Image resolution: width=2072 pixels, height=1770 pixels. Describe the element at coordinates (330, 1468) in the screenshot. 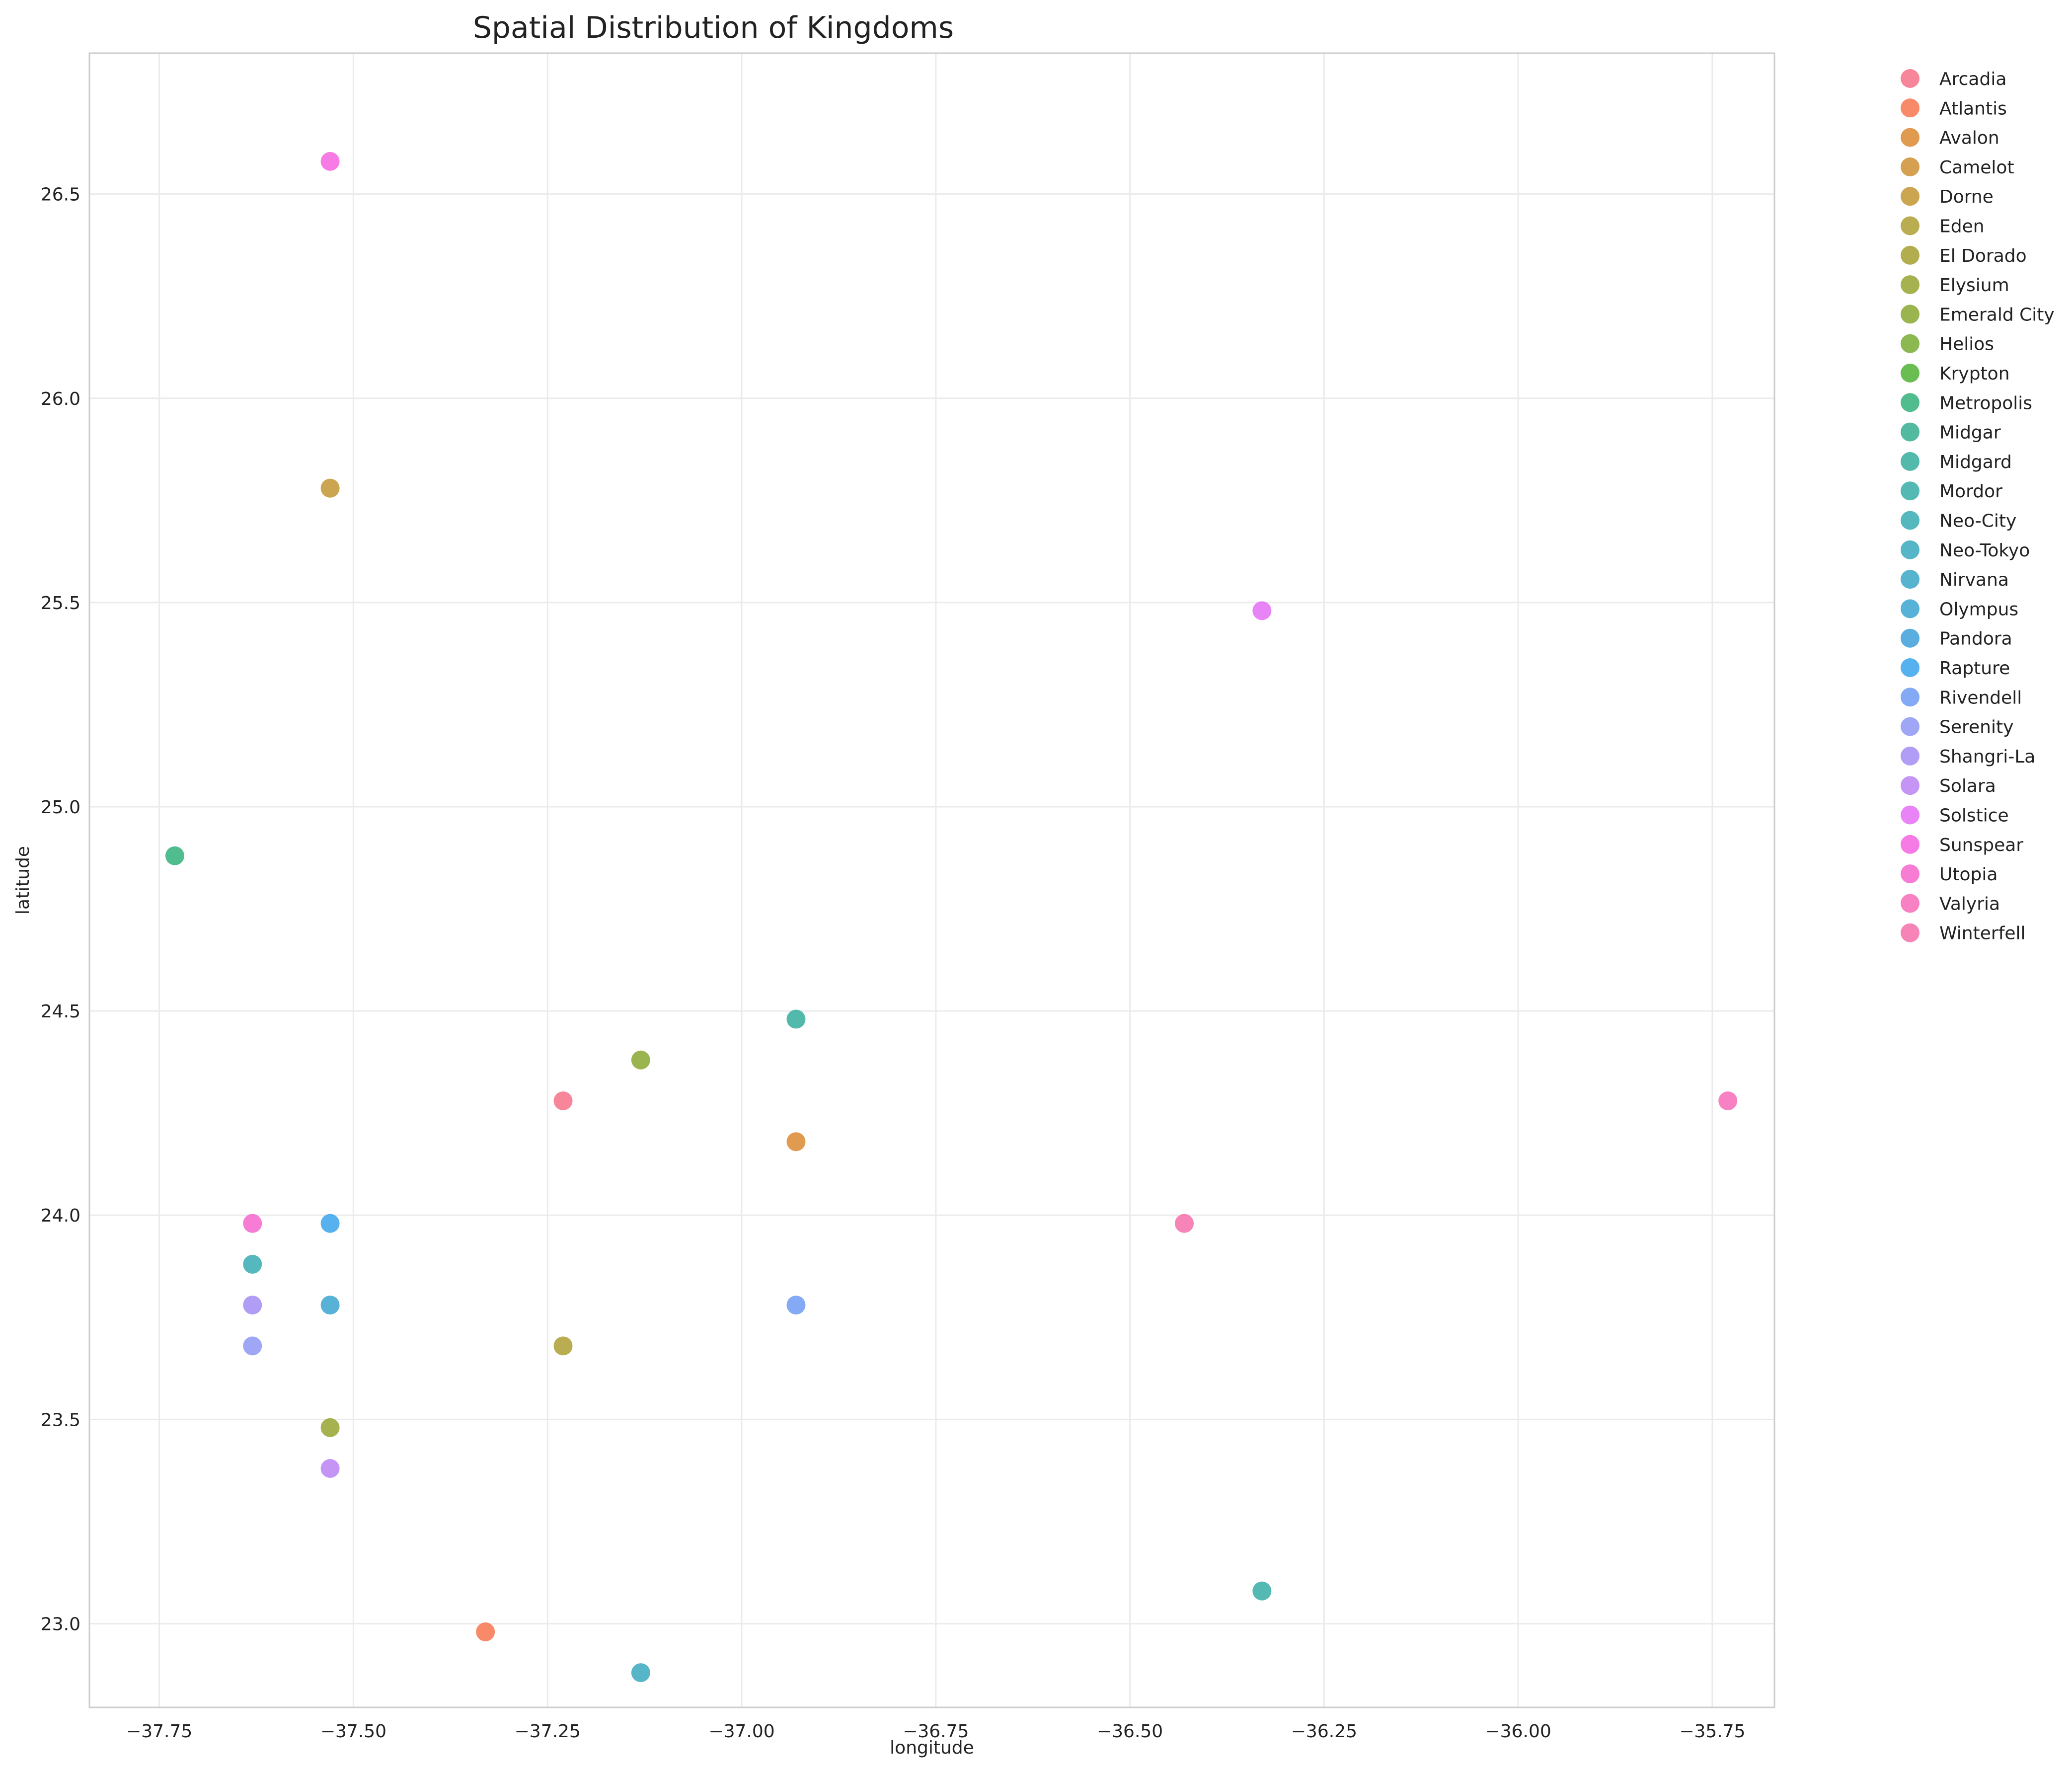

I see `data-point-solara` at that location.